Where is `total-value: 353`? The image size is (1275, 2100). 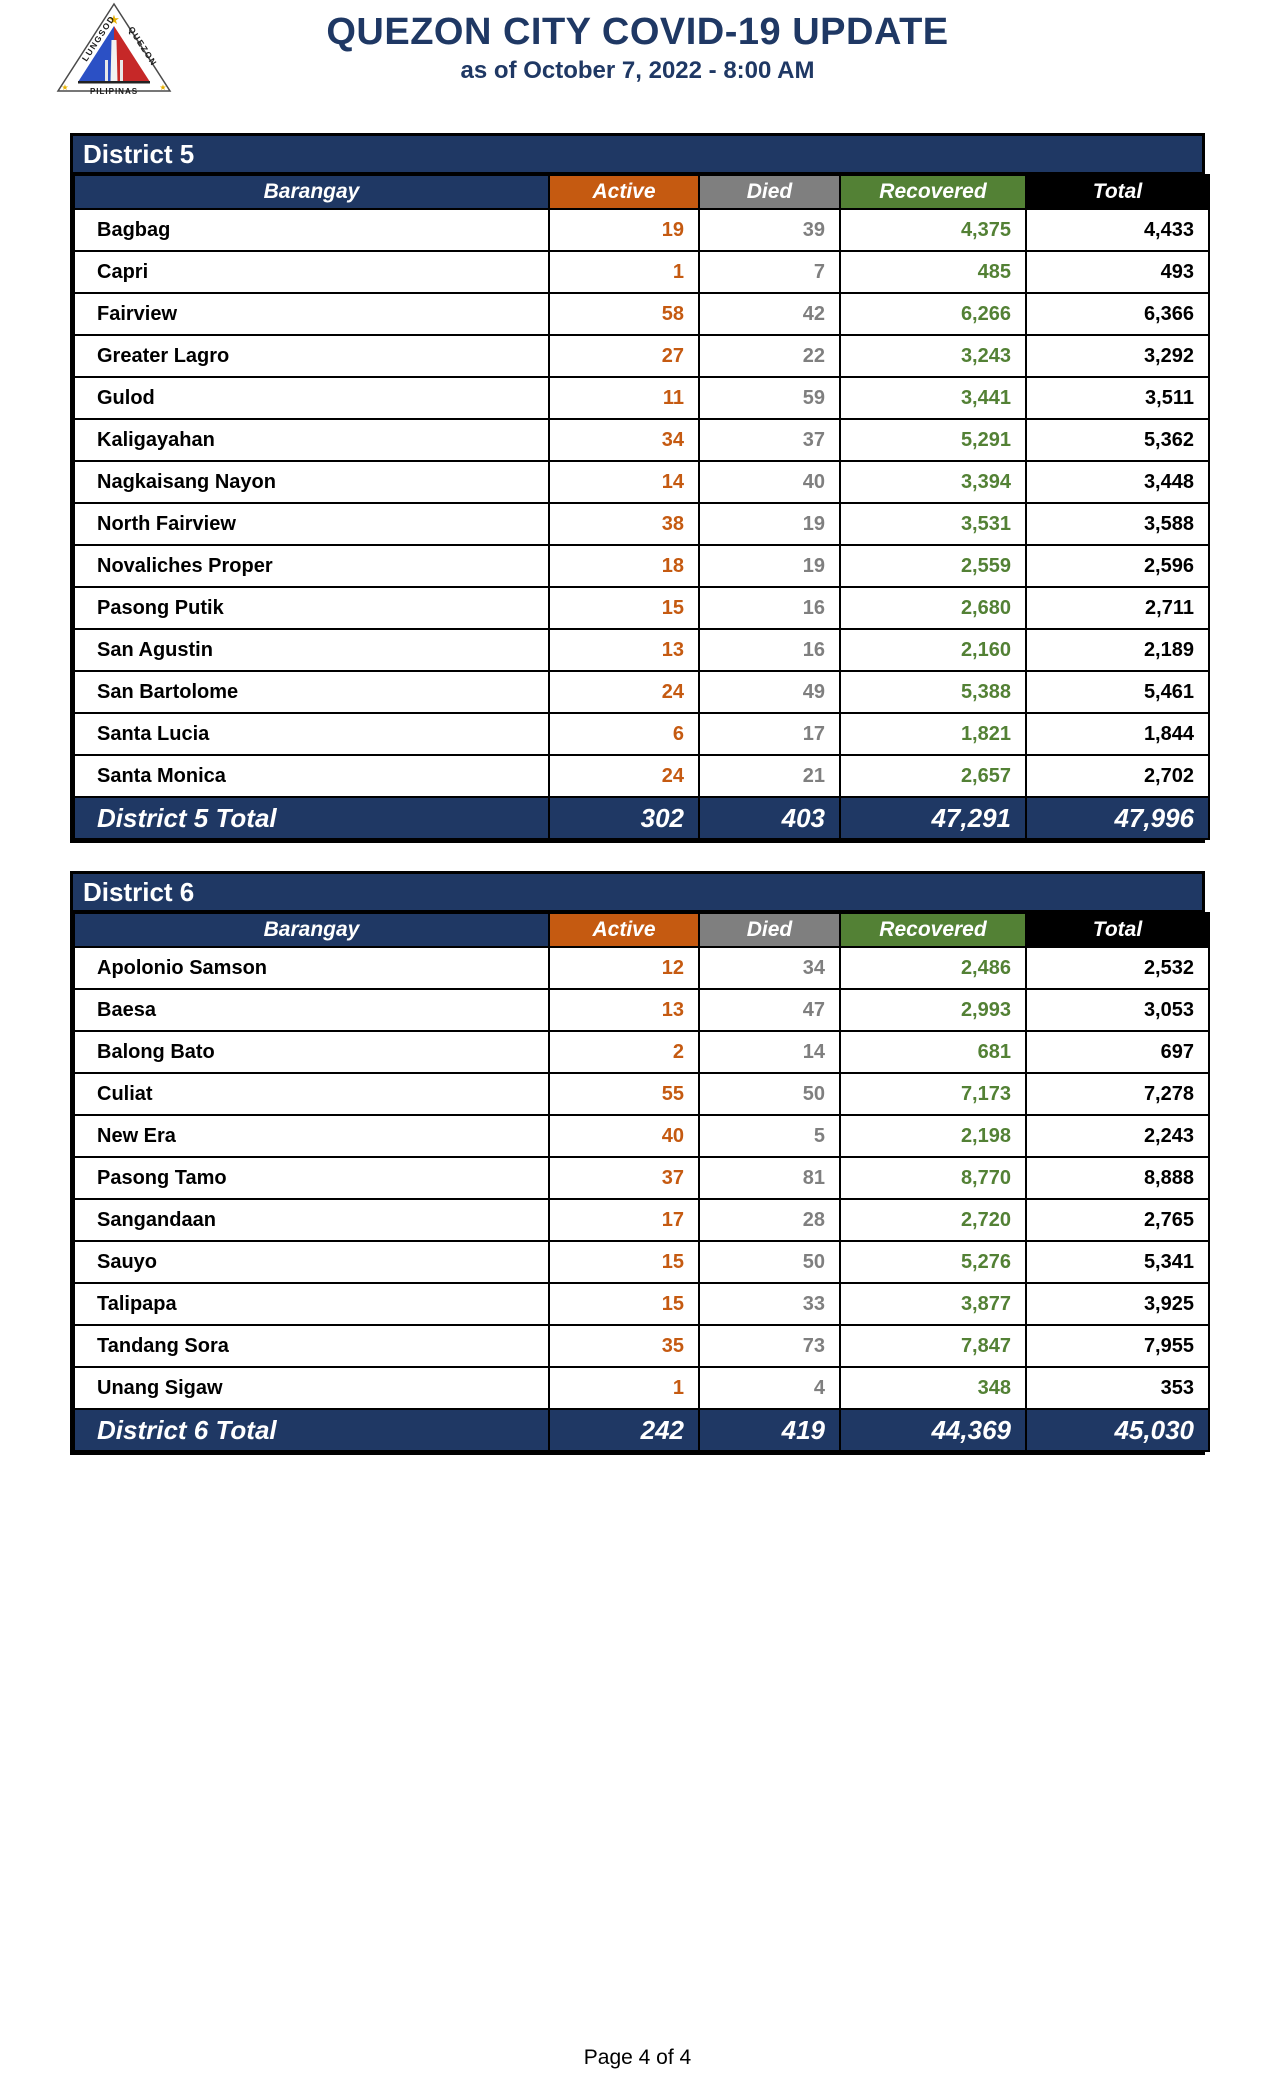 total-value: 353 is located at coordinates (1117, 1388).